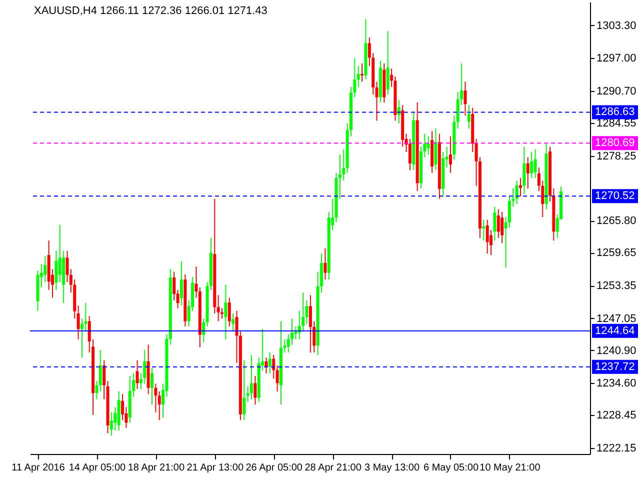 The height and width of the screenshot is (480, 640). What do you see at coordinates (616, 384) in the screenshot?
I see `y-tick-label: 1234.60` at bounding box center [616, 384].